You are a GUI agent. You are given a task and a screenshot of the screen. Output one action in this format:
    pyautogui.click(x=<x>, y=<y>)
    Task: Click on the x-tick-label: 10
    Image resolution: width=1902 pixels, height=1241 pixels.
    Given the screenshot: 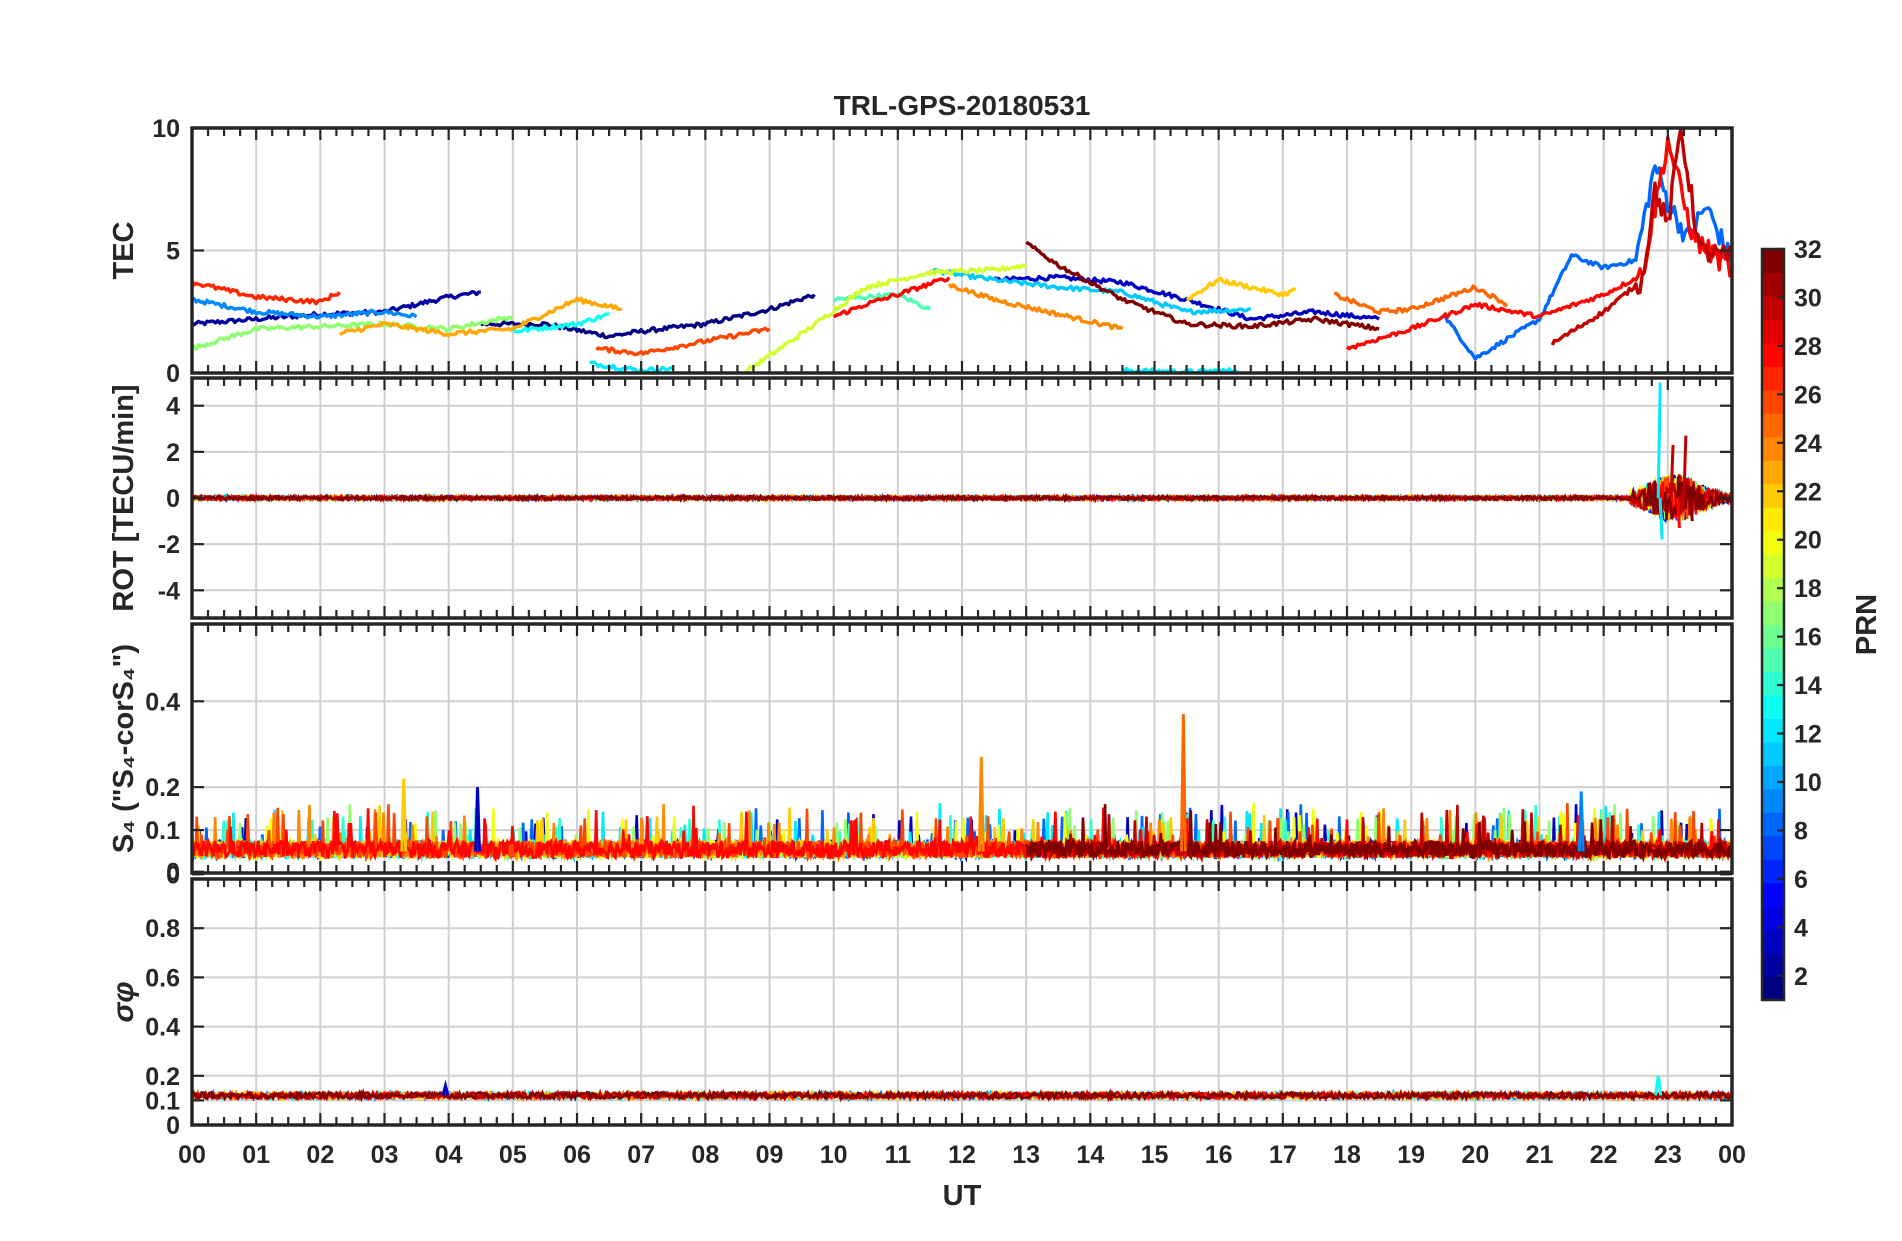 What is the action you would take?
    pyautogui.click(x=834, y=1155)
    